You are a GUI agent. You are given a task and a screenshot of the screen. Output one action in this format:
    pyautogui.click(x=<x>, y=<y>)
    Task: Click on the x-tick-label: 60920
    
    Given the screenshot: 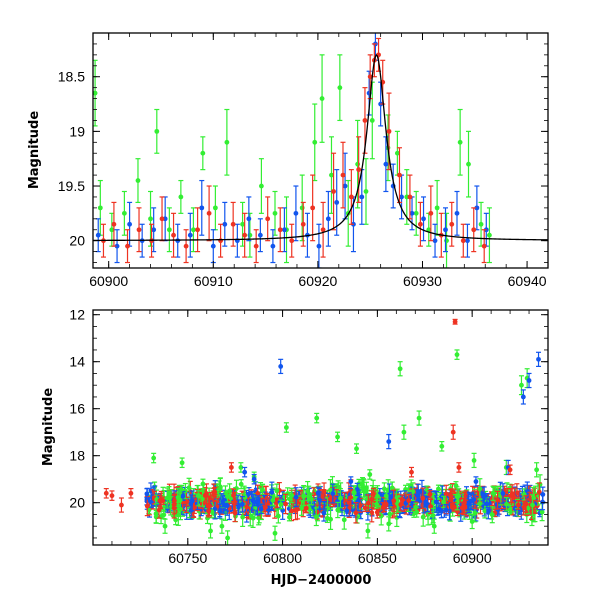 What is the action you would take?
    pyautogui.click(x=317, y=281)
    